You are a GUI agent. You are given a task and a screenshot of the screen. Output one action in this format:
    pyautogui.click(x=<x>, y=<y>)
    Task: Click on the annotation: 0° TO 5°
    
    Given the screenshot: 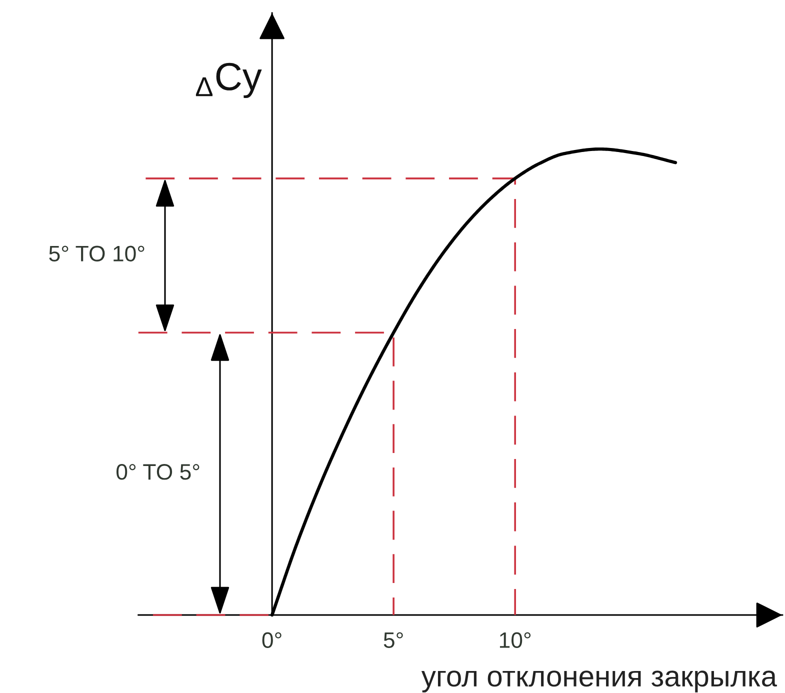 What is the action you would take?
    pyautogui.click(x=158, y=472)
    